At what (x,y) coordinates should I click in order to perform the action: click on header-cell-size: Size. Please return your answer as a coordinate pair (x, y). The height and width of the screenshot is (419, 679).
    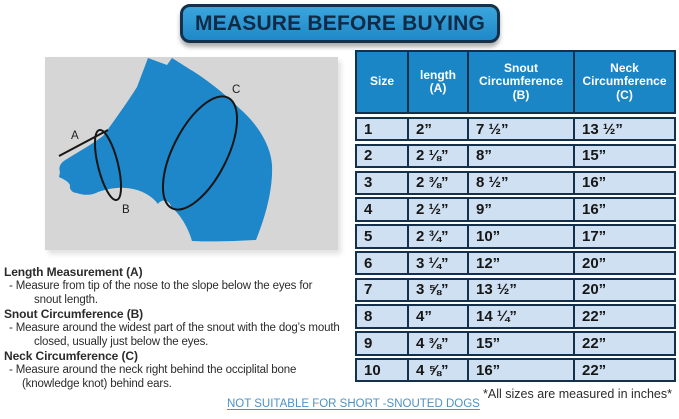
    Looking at the image, I should click on (383, 82).